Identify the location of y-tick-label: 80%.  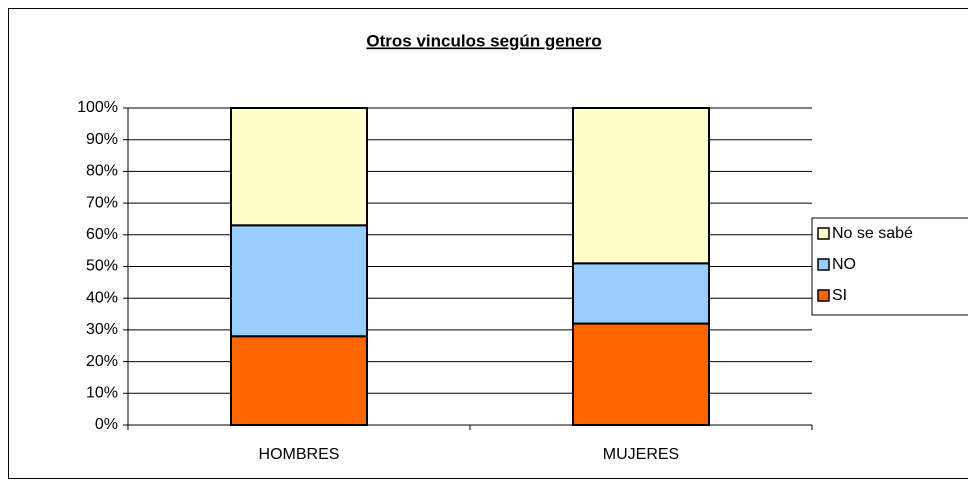
(102, 171).